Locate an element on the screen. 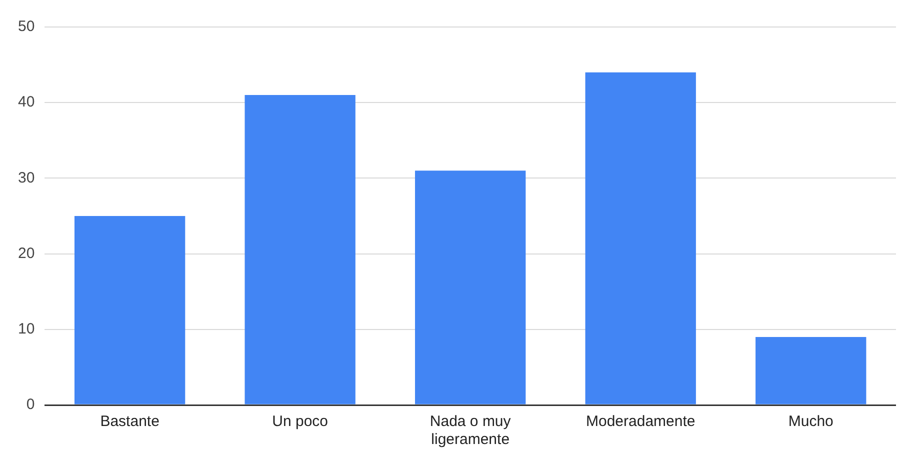  y-tick-label: 30 is located at coordinates (26, 177).